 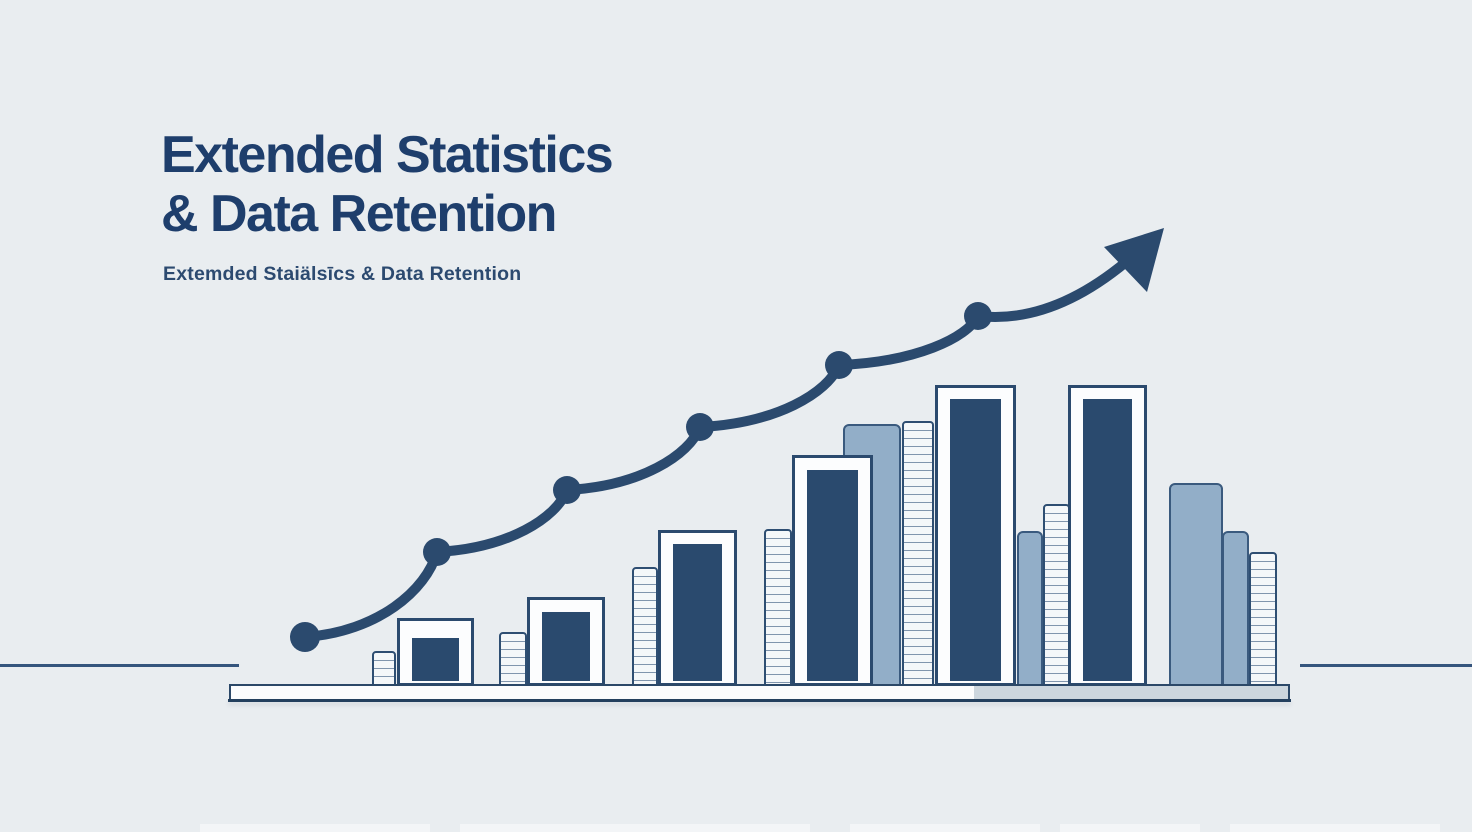 I want to click on baseline-right, so click(x=1386, y=665).